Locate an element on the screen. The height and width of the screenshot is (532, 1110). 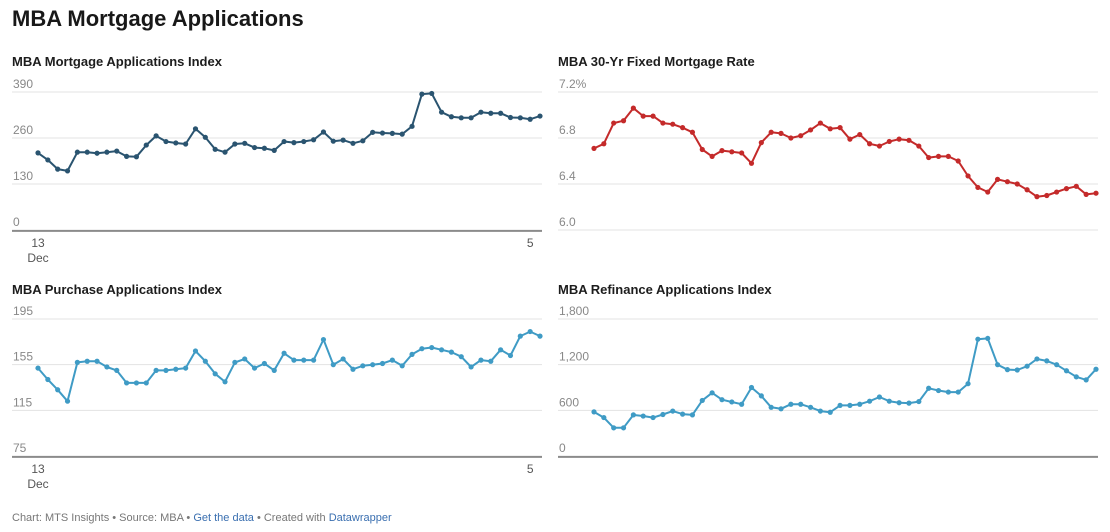
y-tick-label: 7.2% is located at coordinates (573, 84).